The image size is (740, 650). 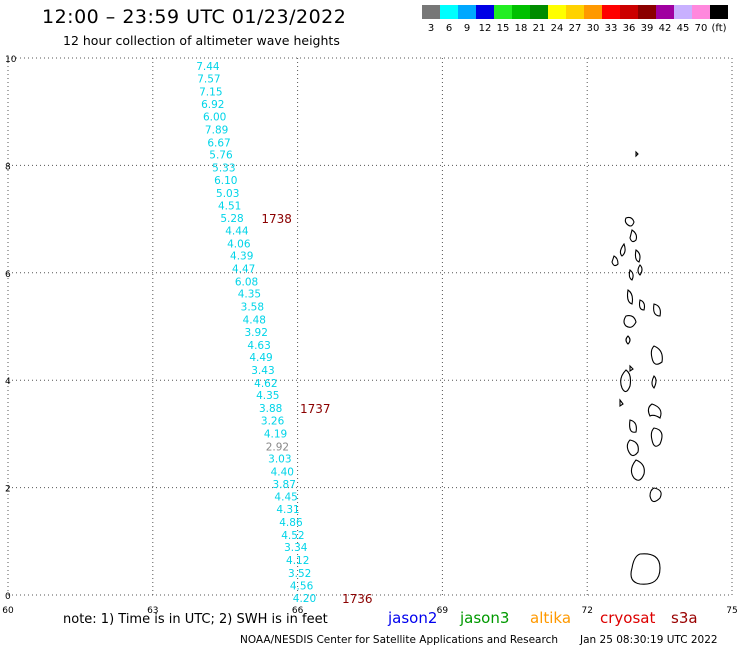 What do you see at coordinates (237, 231) in the screenshot?
I see `wave-height-value: 4.44` at bounding box center [237, 231].